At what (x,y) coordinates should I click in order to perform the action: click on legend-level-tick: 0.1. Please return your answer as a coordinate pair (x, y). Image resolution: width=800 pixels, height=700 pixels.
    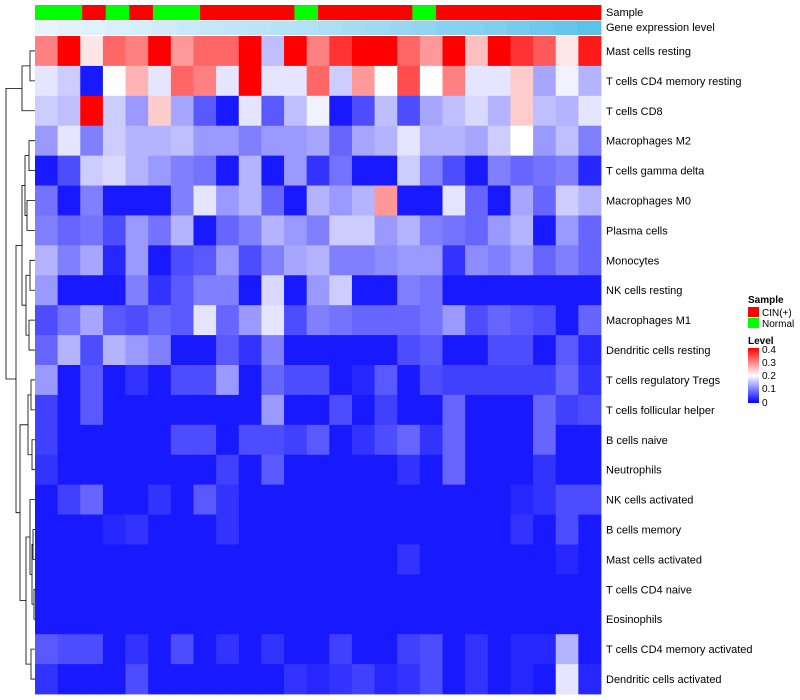
    Looking at the image, I should click on (769, 389).